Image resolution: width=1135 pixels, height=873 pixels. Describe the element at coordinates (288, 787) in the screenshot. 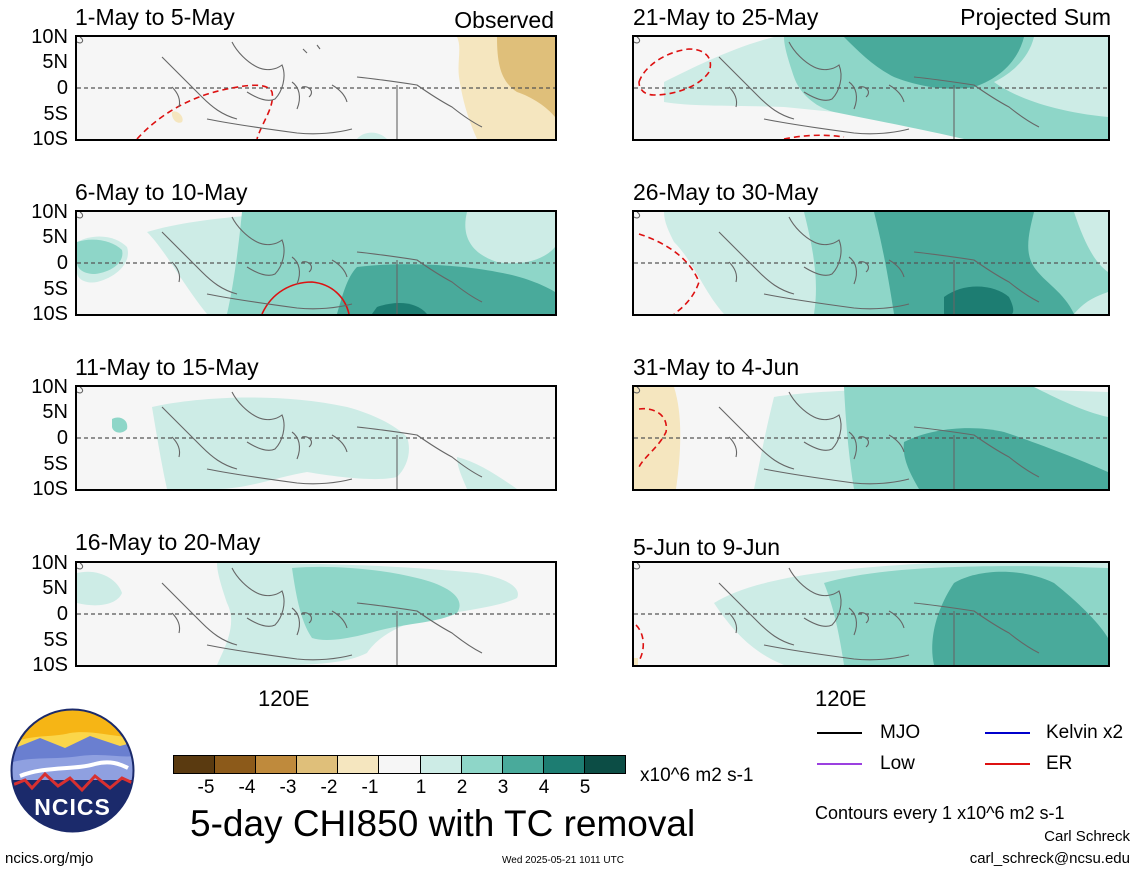

I see `colorbar-tick: -3` at that location.